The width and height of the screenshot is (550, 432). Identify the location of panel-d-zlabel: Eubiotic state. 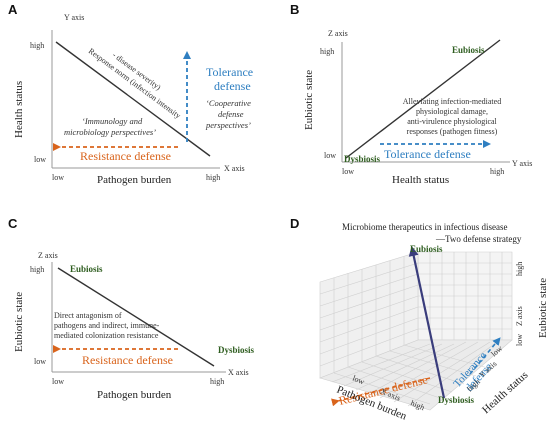
(543, 308).